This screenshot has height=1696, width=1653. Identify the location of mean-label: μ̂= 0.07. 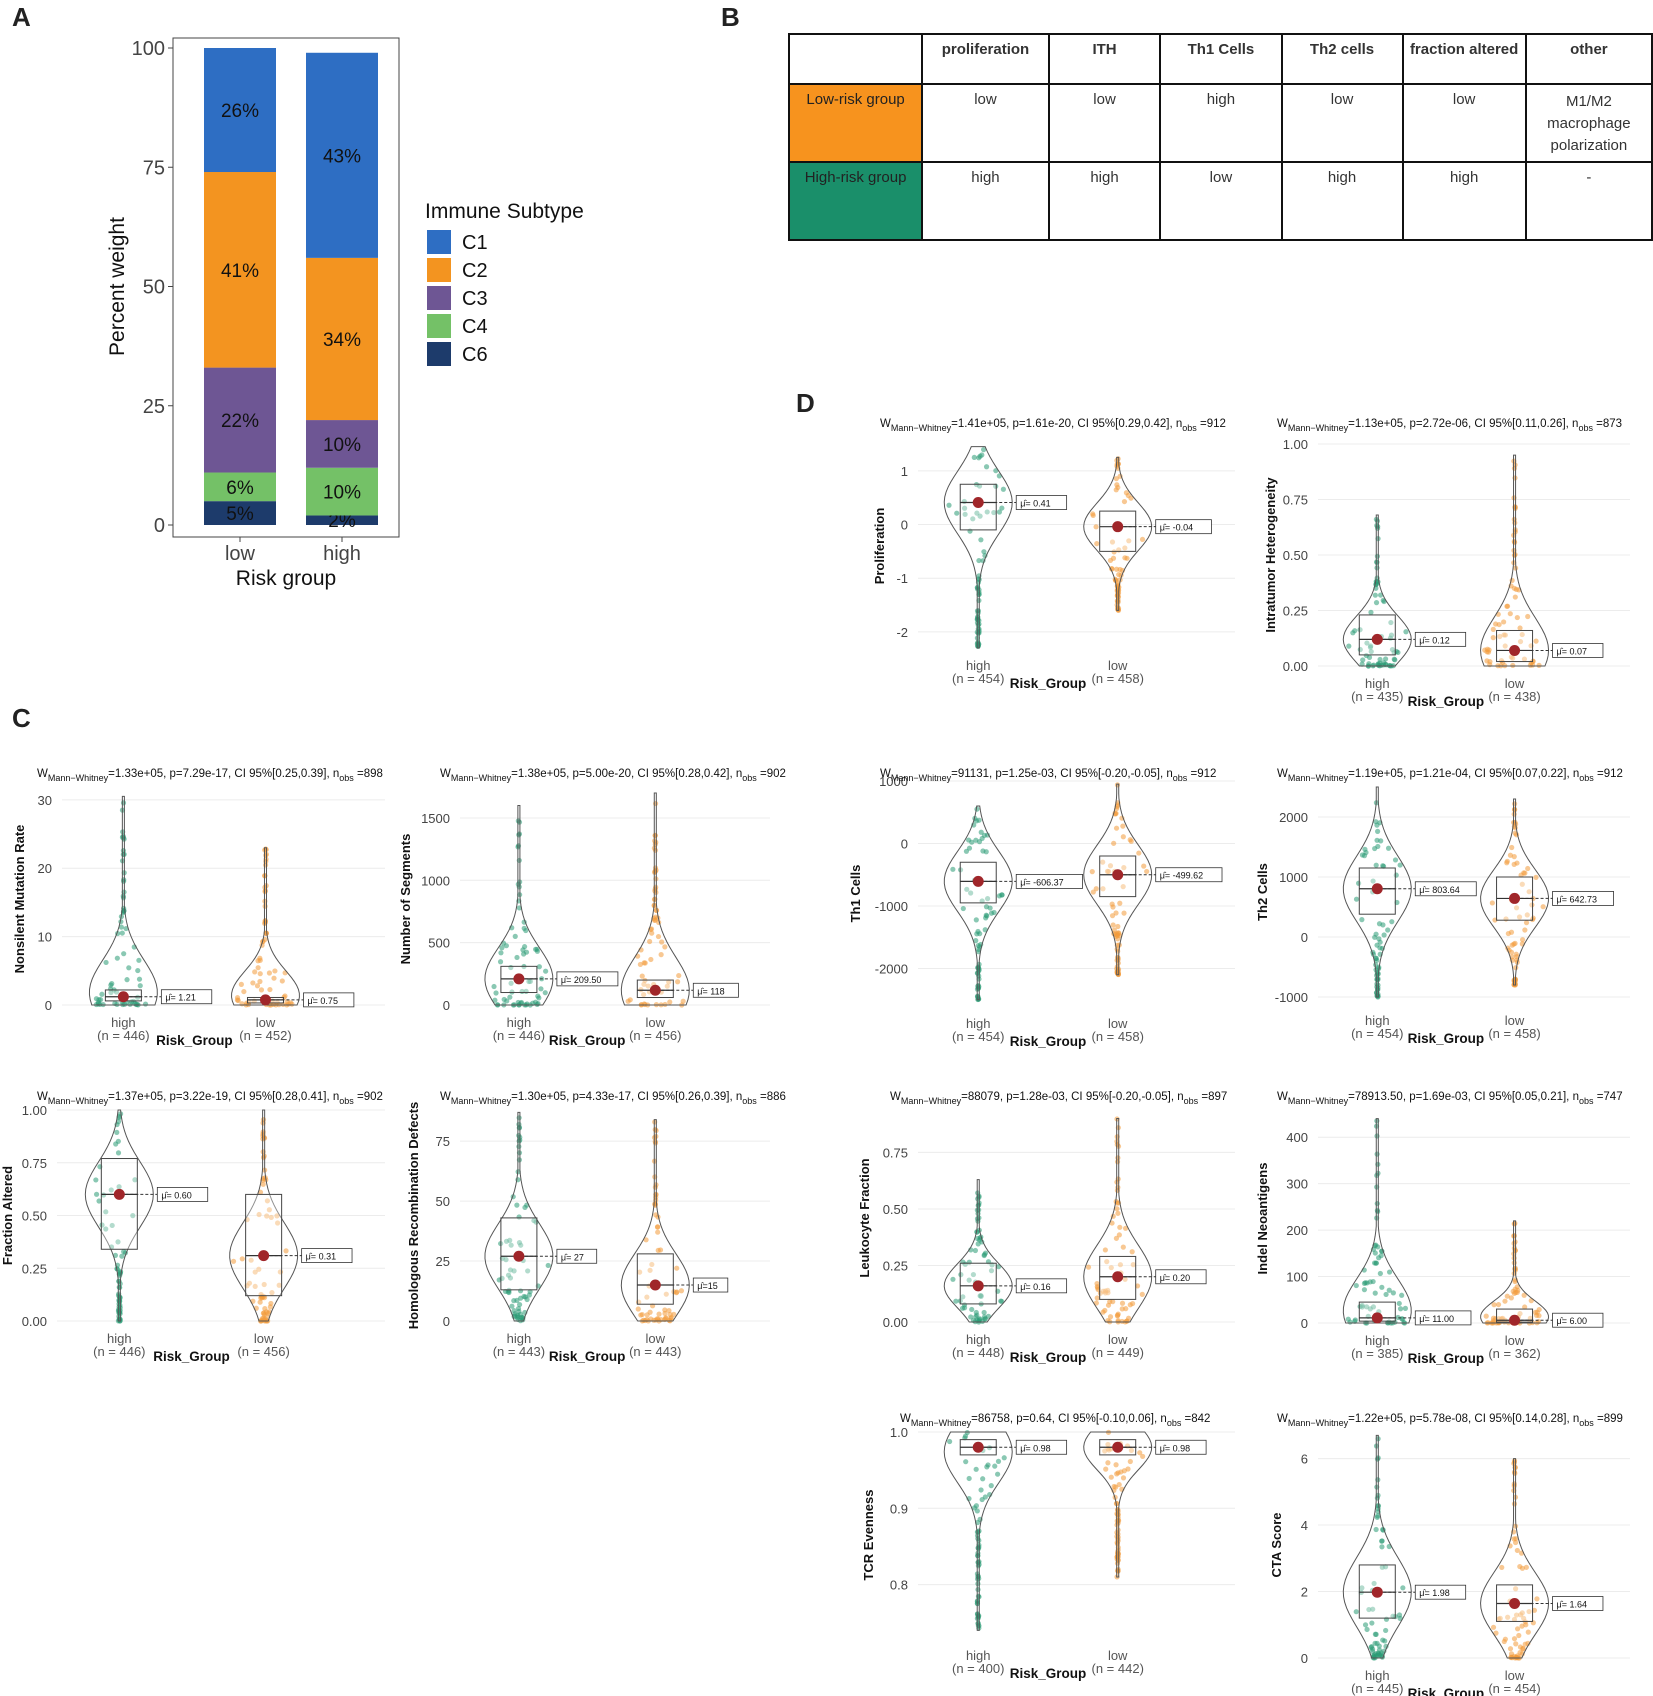
(1572, 651).